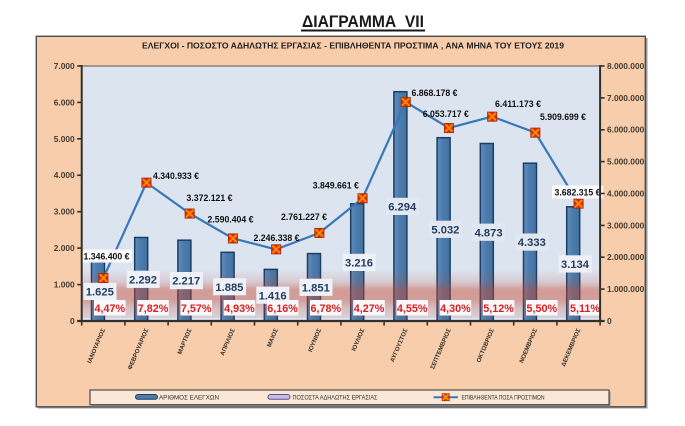 This screenshot has width=685, height=426. What do you see at coordinates (64, 102) in the screenshot?
I see `svg-text: 6.000` at bounding box center [64, 102].